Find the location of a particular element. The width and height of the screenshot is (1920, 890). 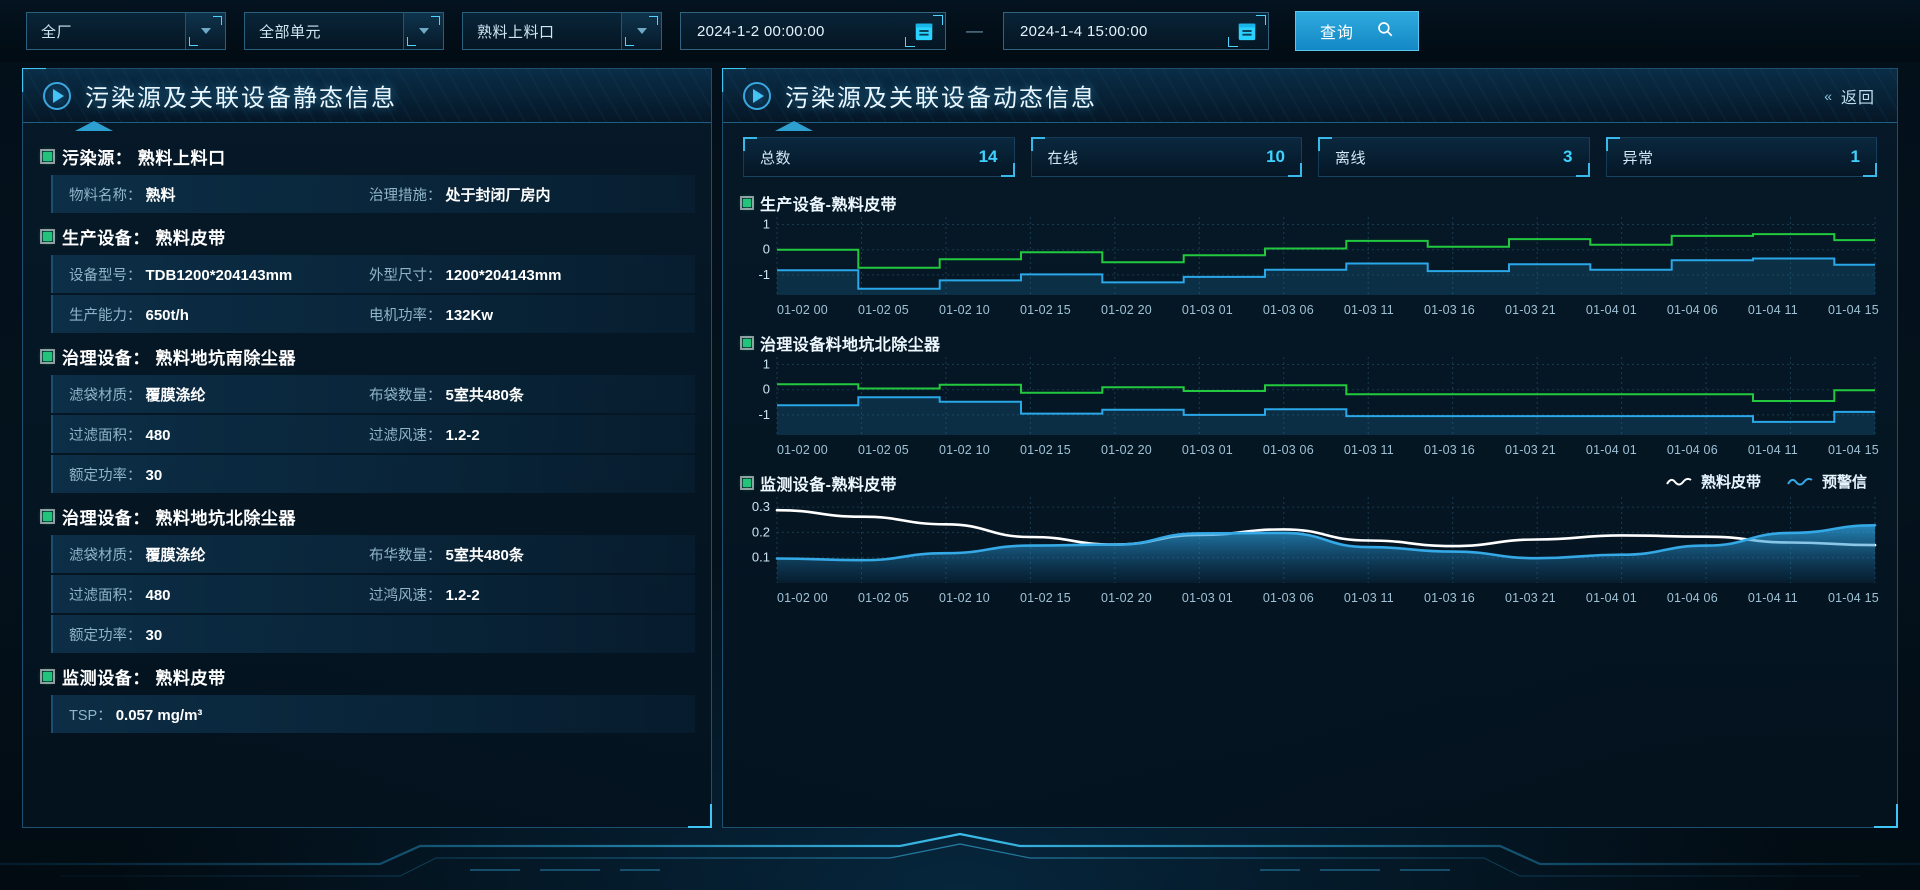

start-date-input: 2024-1-2 00:00:00 is located at coordinates (813, 31).